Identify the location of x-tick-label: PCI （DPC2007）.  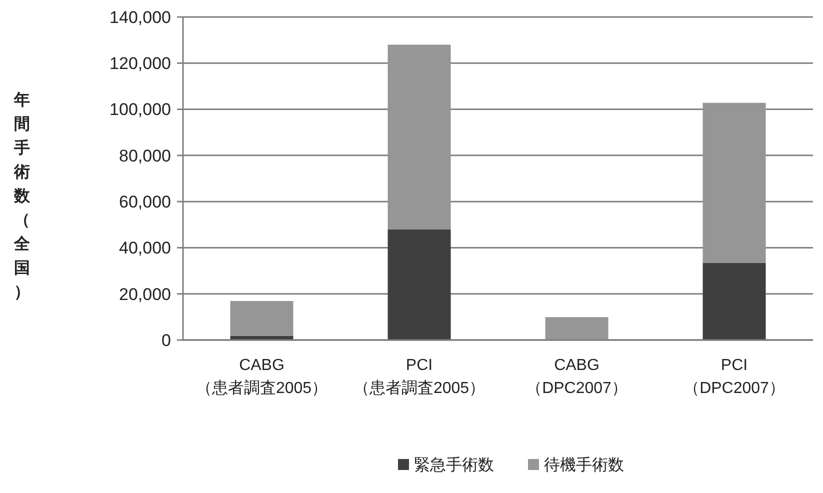
(734, 377).